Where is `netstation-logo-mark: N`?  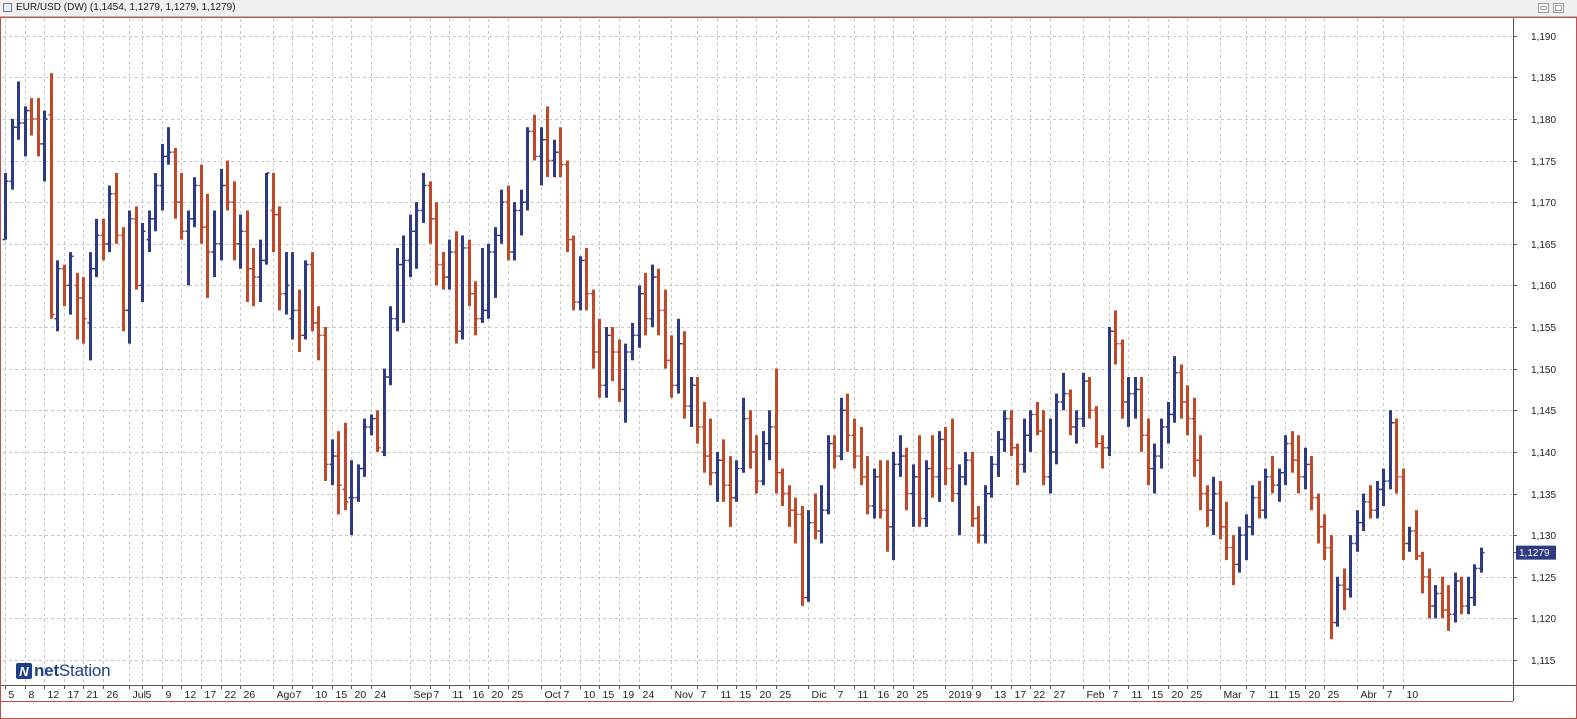 netstation-logo-mark: N is located at coordinates (24, 671).